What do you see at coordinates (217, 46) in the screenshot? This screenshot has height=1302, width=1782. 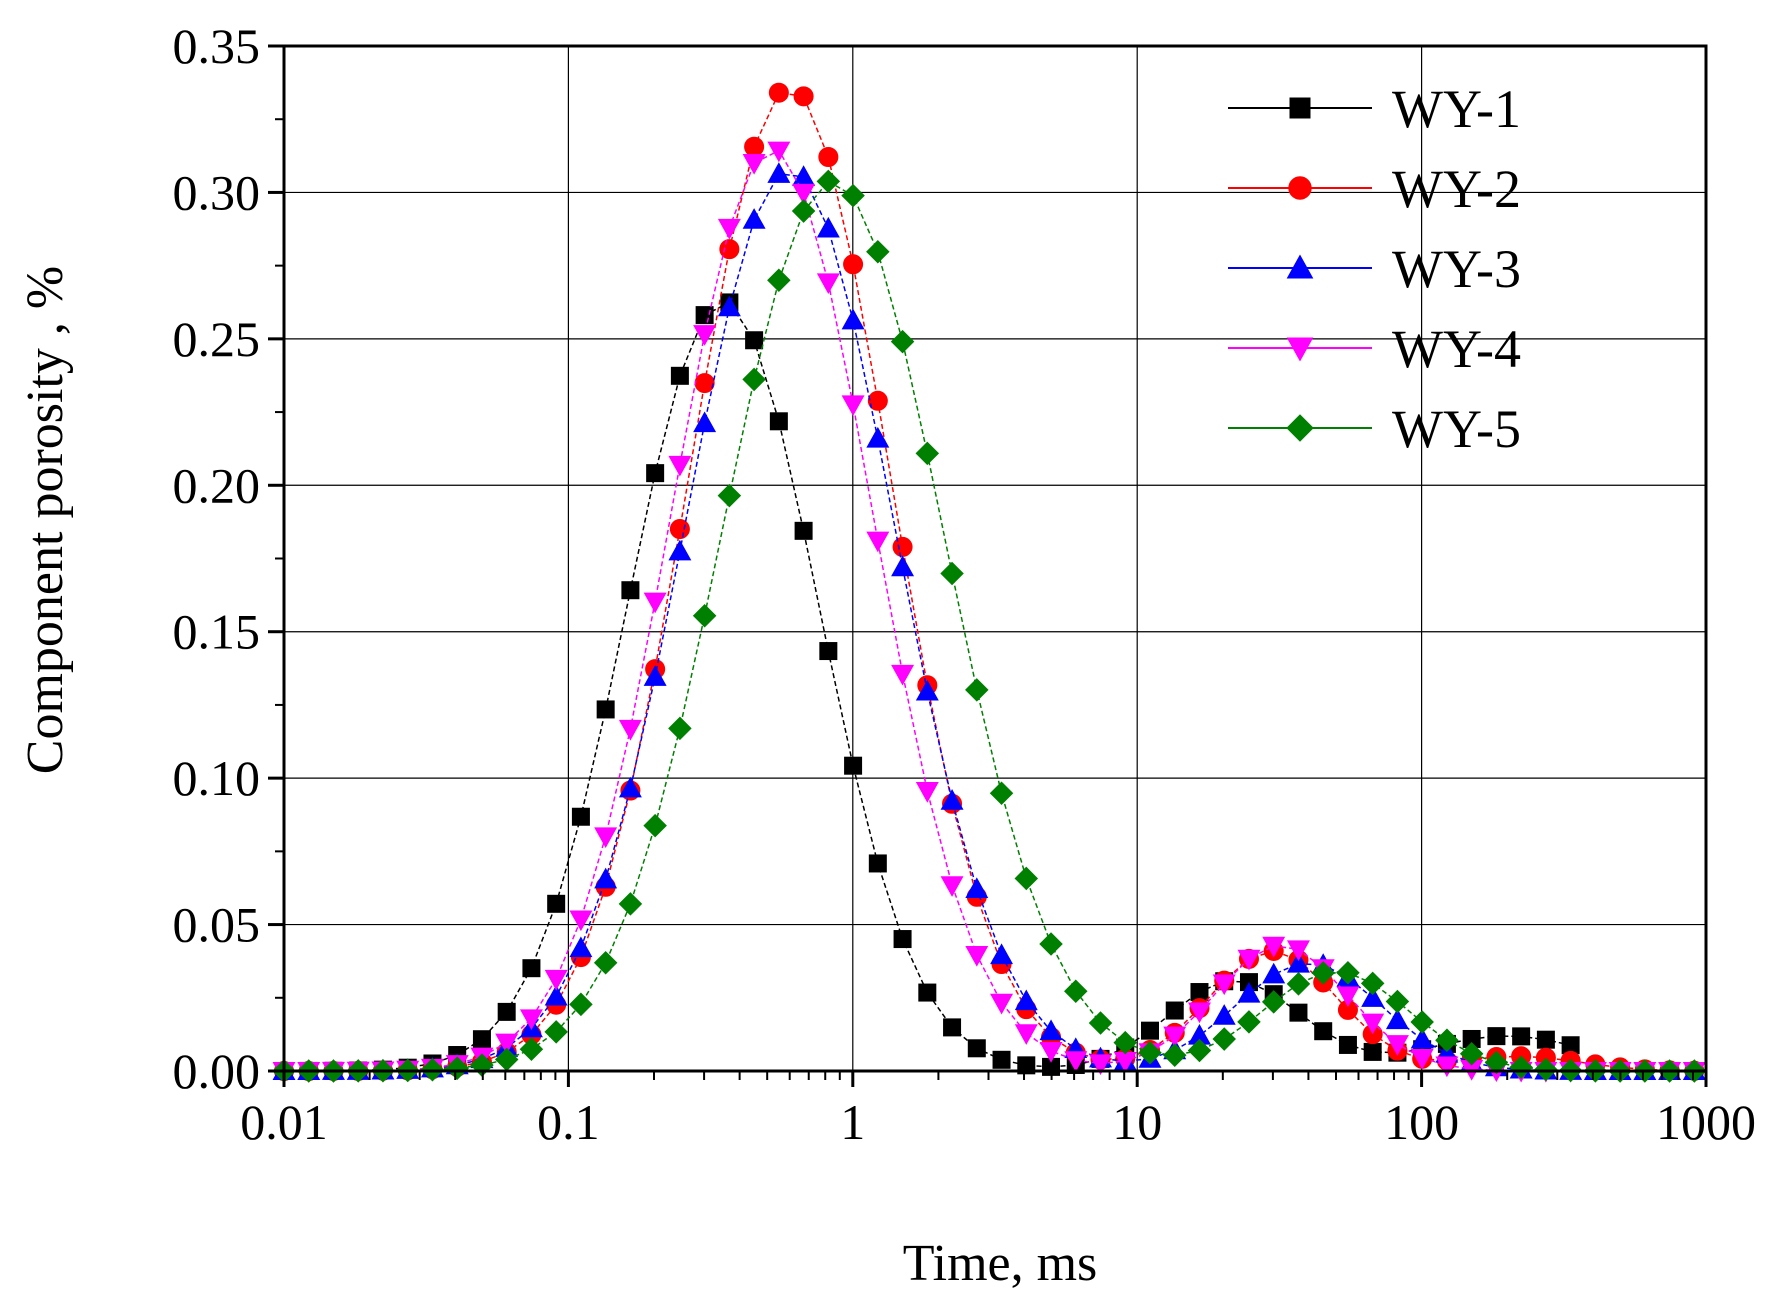 I see `y-tick-label: 0.35` at bounding box center [217, 46].